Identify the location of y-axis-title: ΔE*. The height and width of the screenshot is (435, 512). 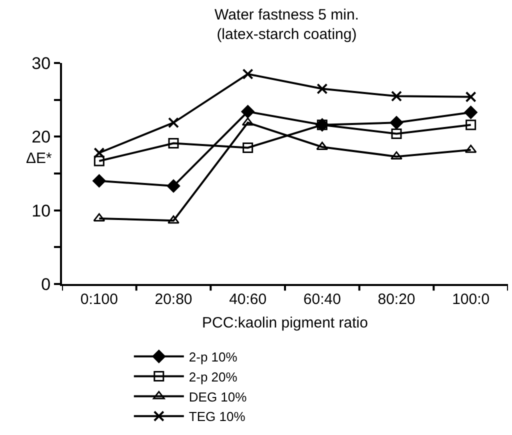
(39, 158).